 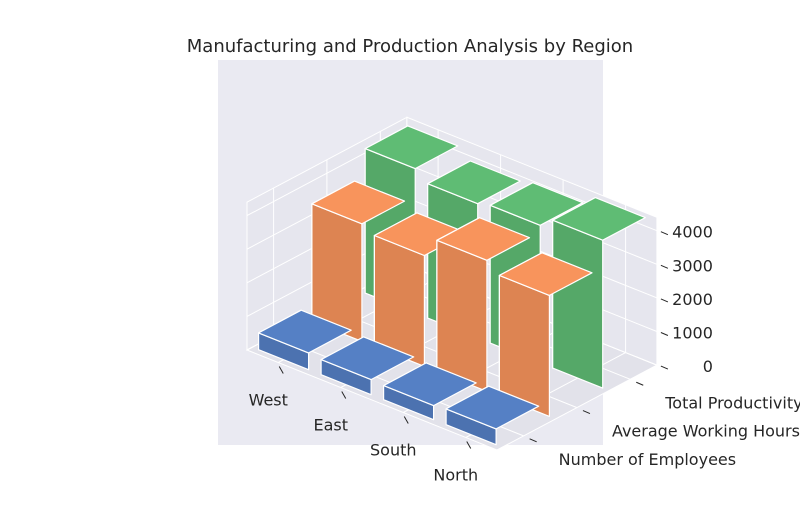 What do you see at coordinates (692, 232) in the screenshot?
I see `z-tick-label: 4000` at bounding box center [692, 232].